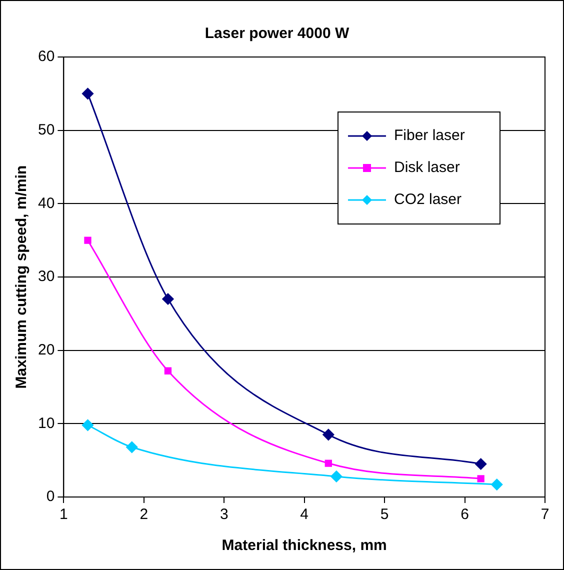 This screenshot has width=564, height=570. Describe the element at coordinates (46, 57) in the screenshot. I see `y-tick-label: 60` at that location.